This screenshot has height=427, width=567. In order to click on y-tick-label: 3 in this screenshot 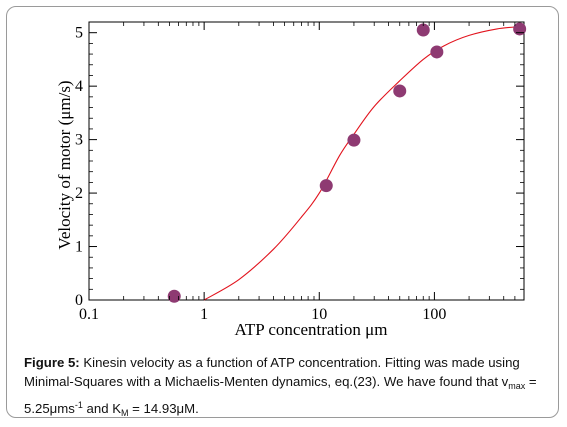, I will do `click(79, 140)`.